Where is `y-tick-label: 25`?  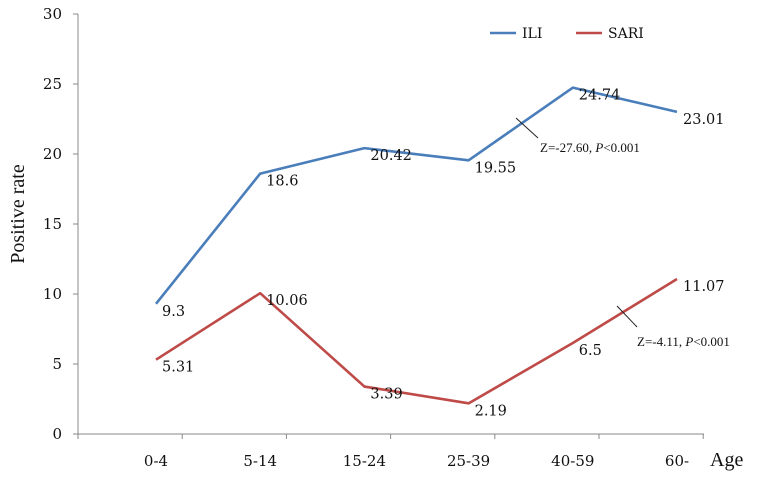
y-tick-label: 25 is located at coordinates (52, 84).